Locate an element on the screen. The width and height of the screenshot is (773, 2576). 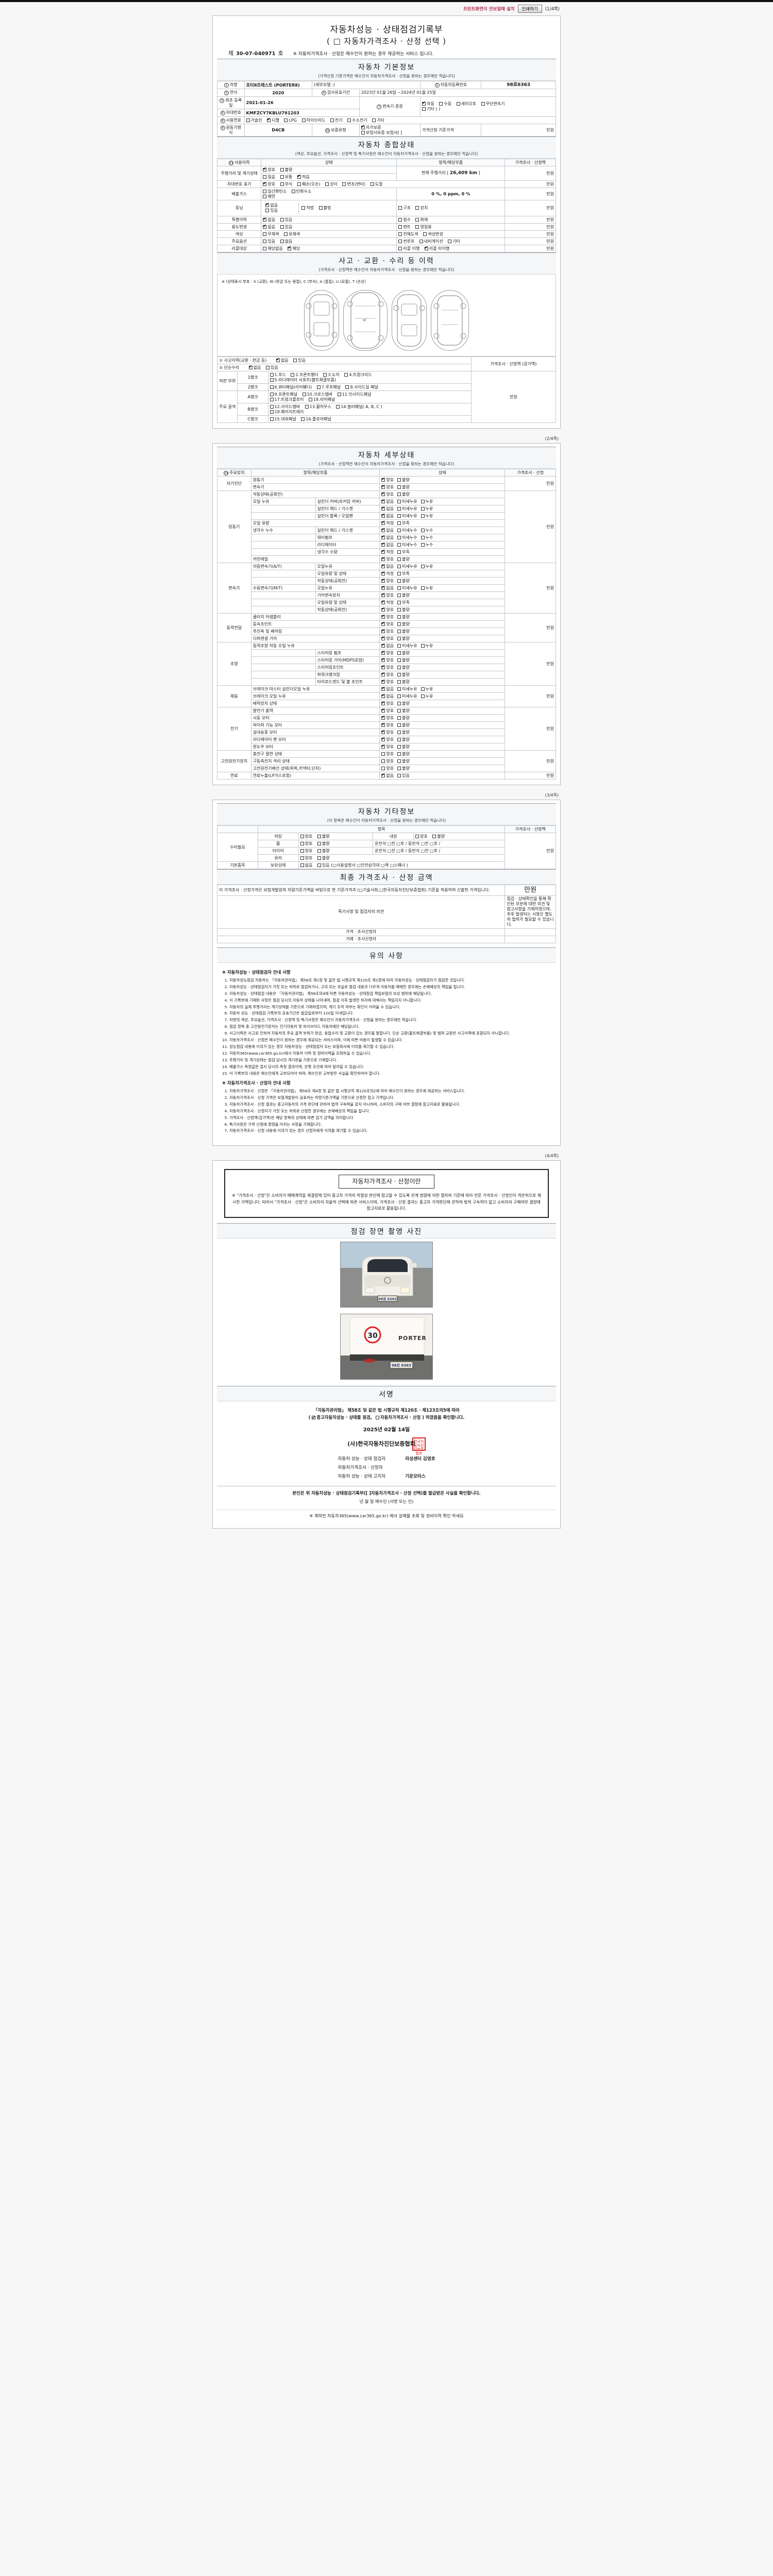
opt-dash-panel: 15.대쉬패널 is located at coordinates (283, 419).